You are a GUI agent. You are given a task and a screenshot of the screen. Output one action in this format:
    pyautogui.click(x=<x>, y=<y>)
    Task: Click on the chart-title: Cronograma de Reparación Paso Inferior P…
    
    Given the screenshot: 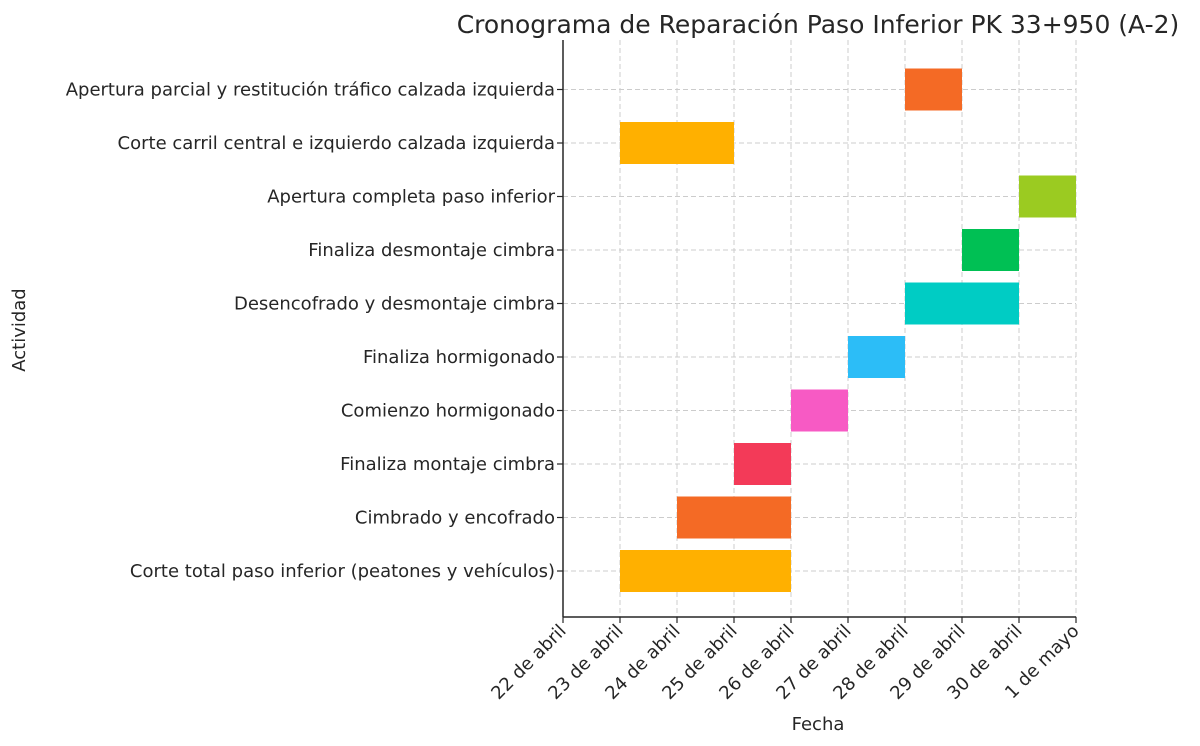 What is the action you would take?
    pyautogui.click(x=818, y=24)
    